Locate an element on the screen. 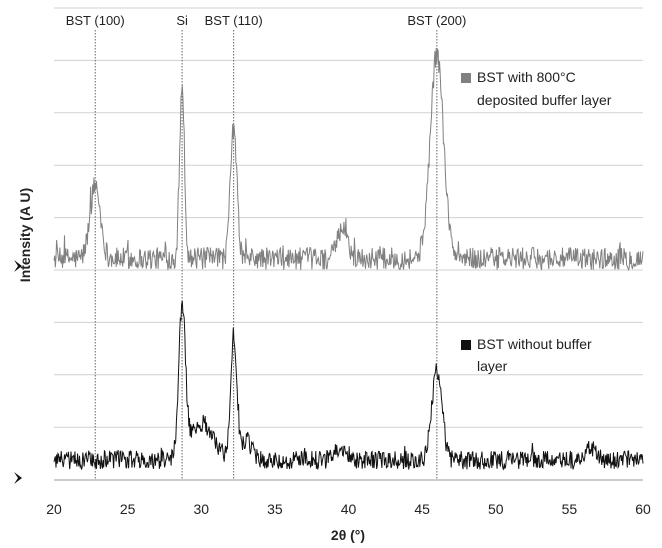  peak-label-2: BST (110) is located at coordinates (234, 20).